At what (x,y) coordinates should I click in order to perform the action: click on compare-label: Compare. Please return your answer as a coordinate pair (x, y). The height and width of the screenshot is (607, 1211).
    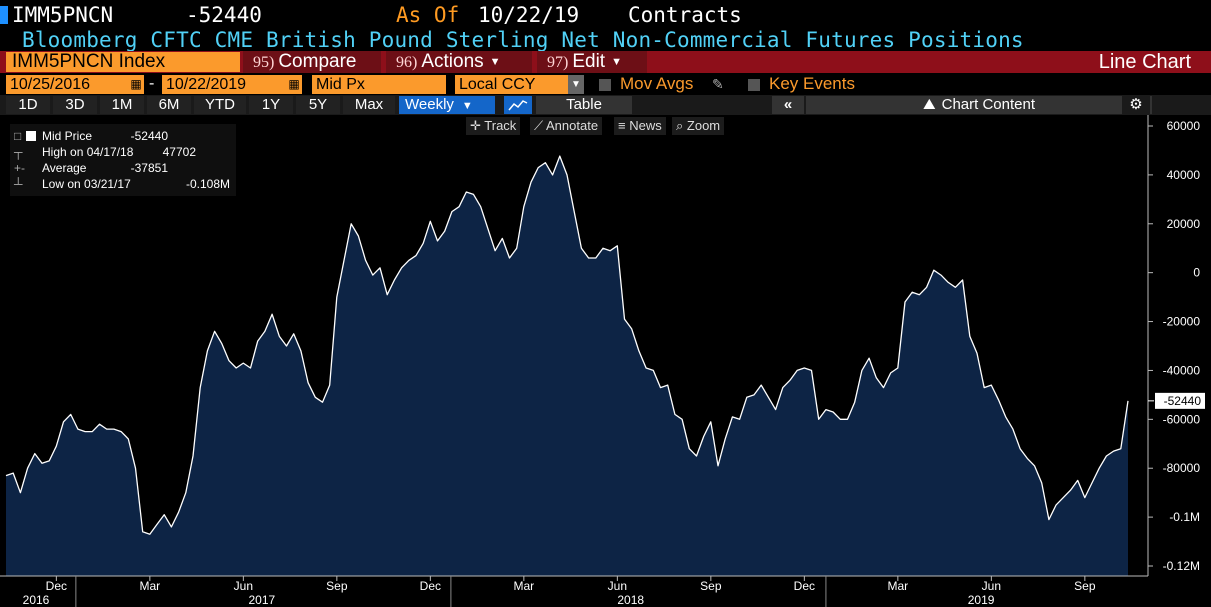
    Looking at the image, I should click on (317, 61).